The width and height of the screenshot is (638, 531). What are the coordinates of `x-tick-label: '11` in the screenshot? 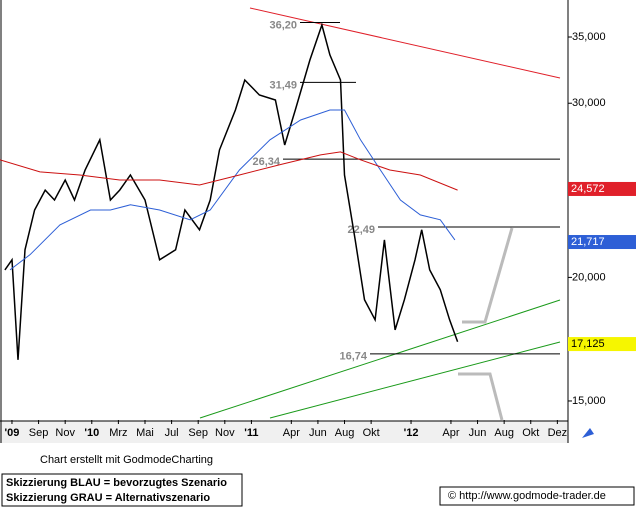 It's located at (251, 433).